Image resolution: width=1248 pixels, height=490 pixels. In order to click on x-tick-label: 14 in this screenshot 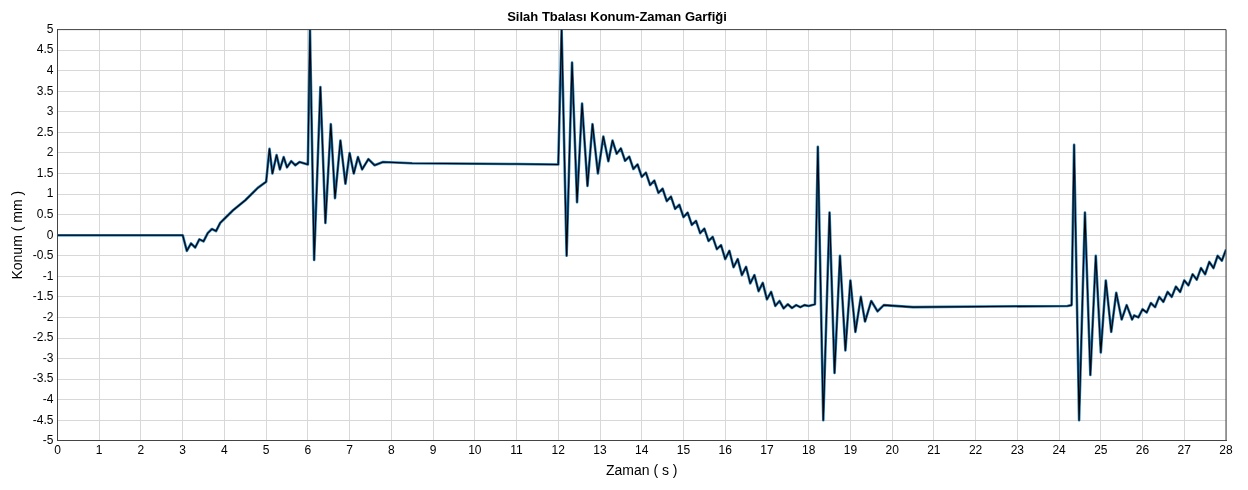, I will do `click(642, 450)`.